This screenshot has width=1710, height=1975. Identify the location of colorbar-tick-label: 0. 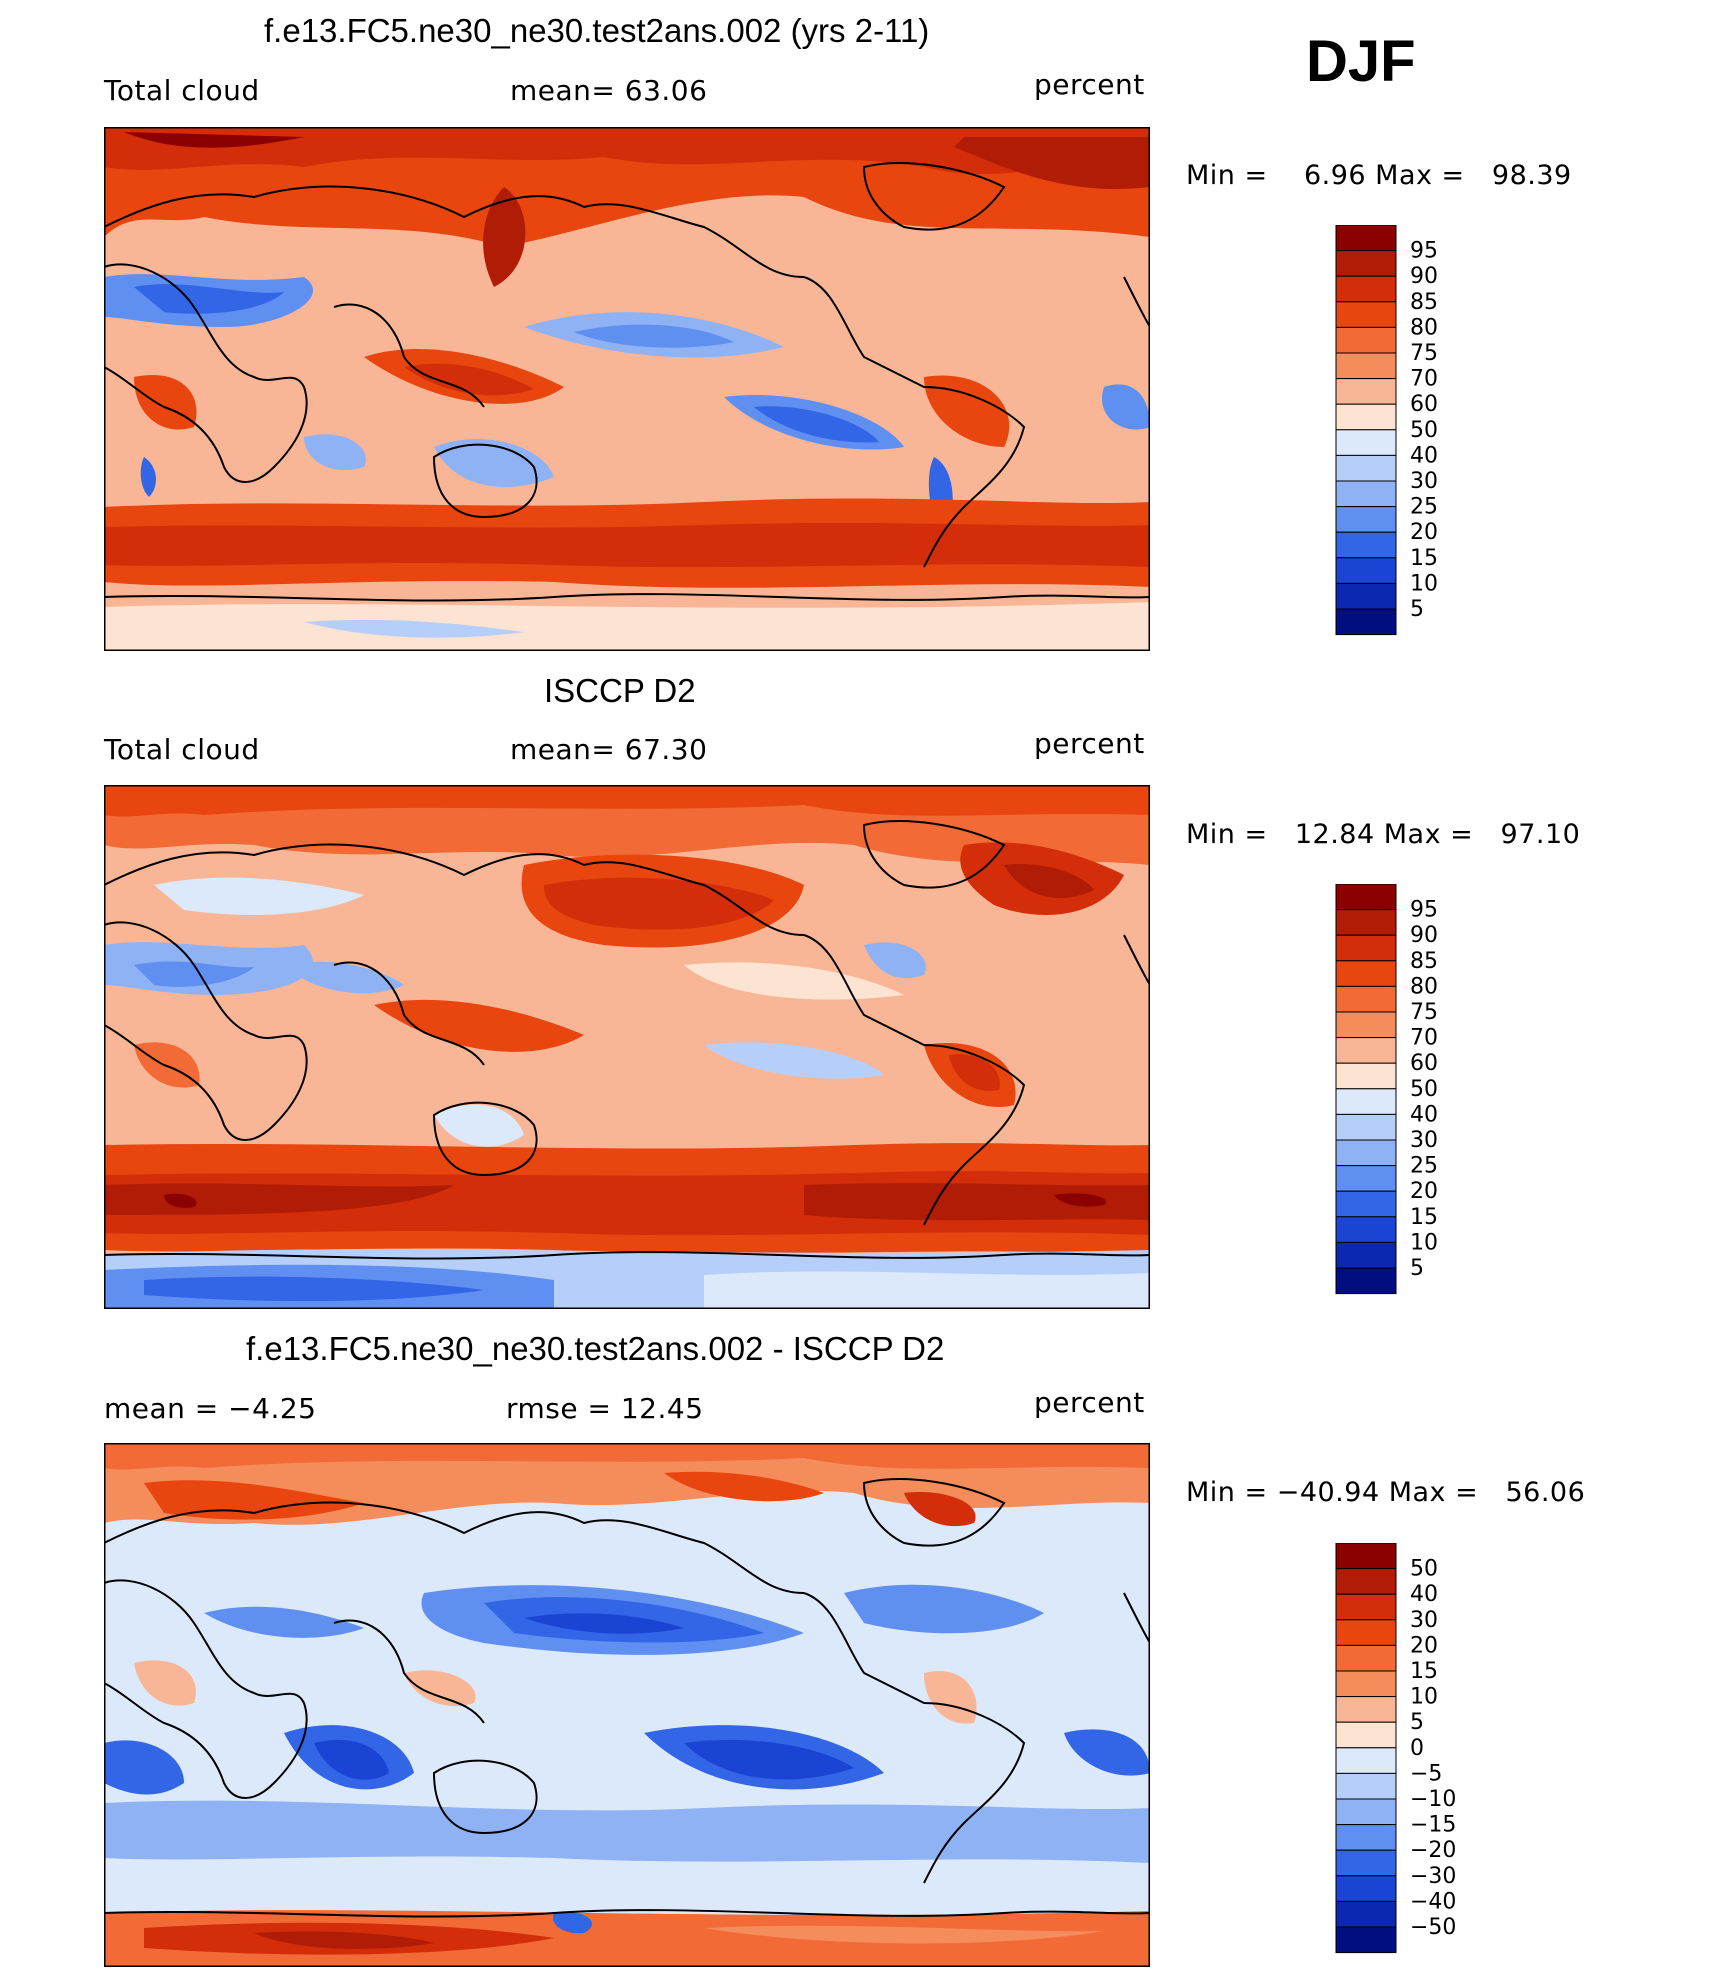
(1417, 1748).